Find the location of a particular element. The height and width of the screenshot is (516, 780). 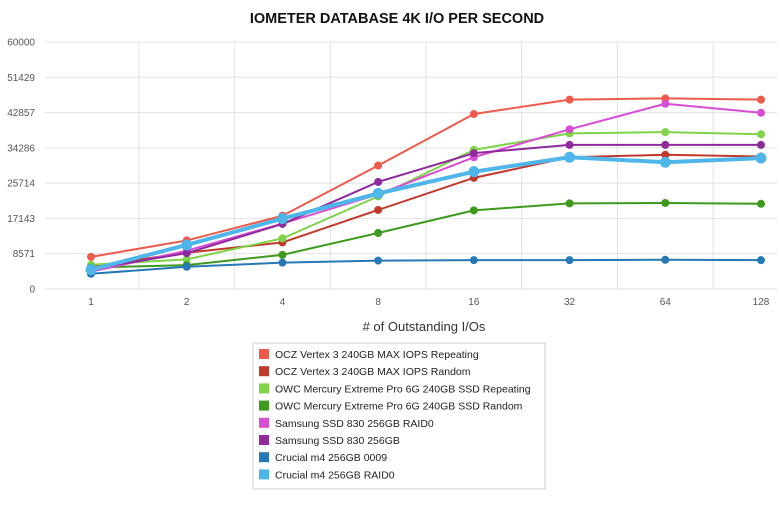

x-tick-label: 4 is located at coordinates (283, 302).